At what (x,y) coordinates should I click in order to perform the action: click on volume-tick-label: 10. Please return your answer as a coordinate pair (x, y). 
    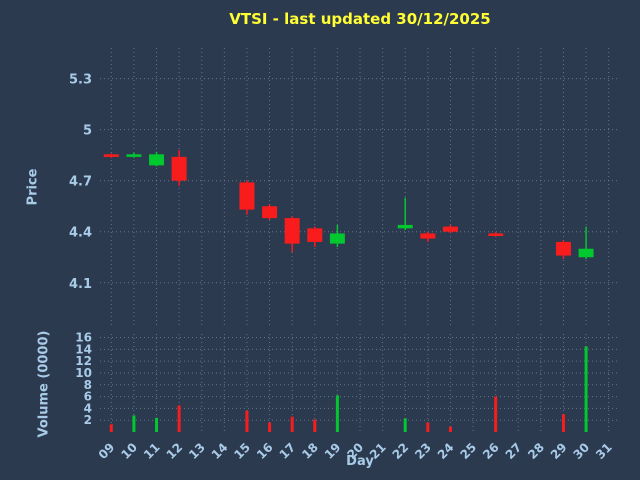
    Looking at the image, I should click on (83, 373).